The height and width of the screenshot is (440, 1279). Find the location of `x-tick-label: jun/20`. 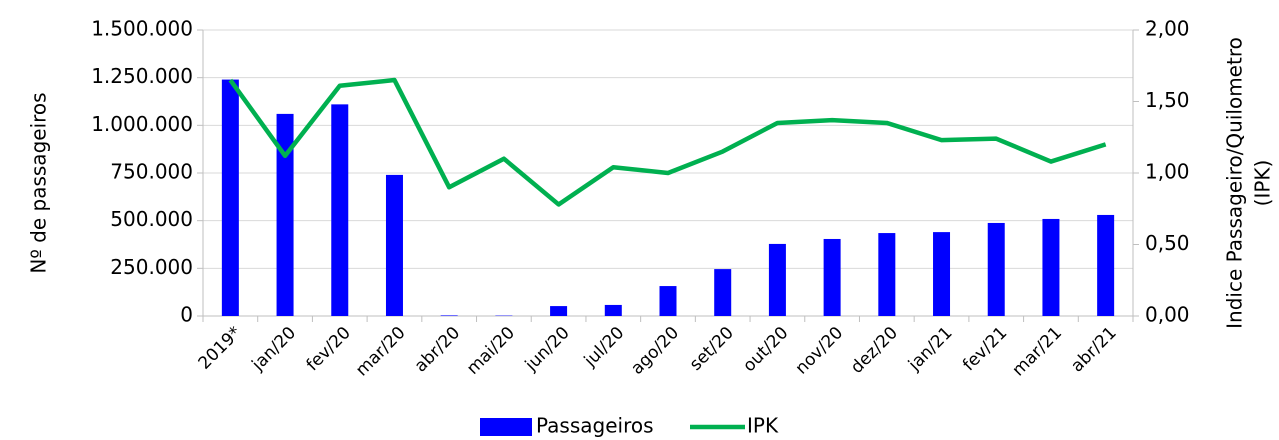

x-tick-label: jun/20 is located at coordinates (547, 349).